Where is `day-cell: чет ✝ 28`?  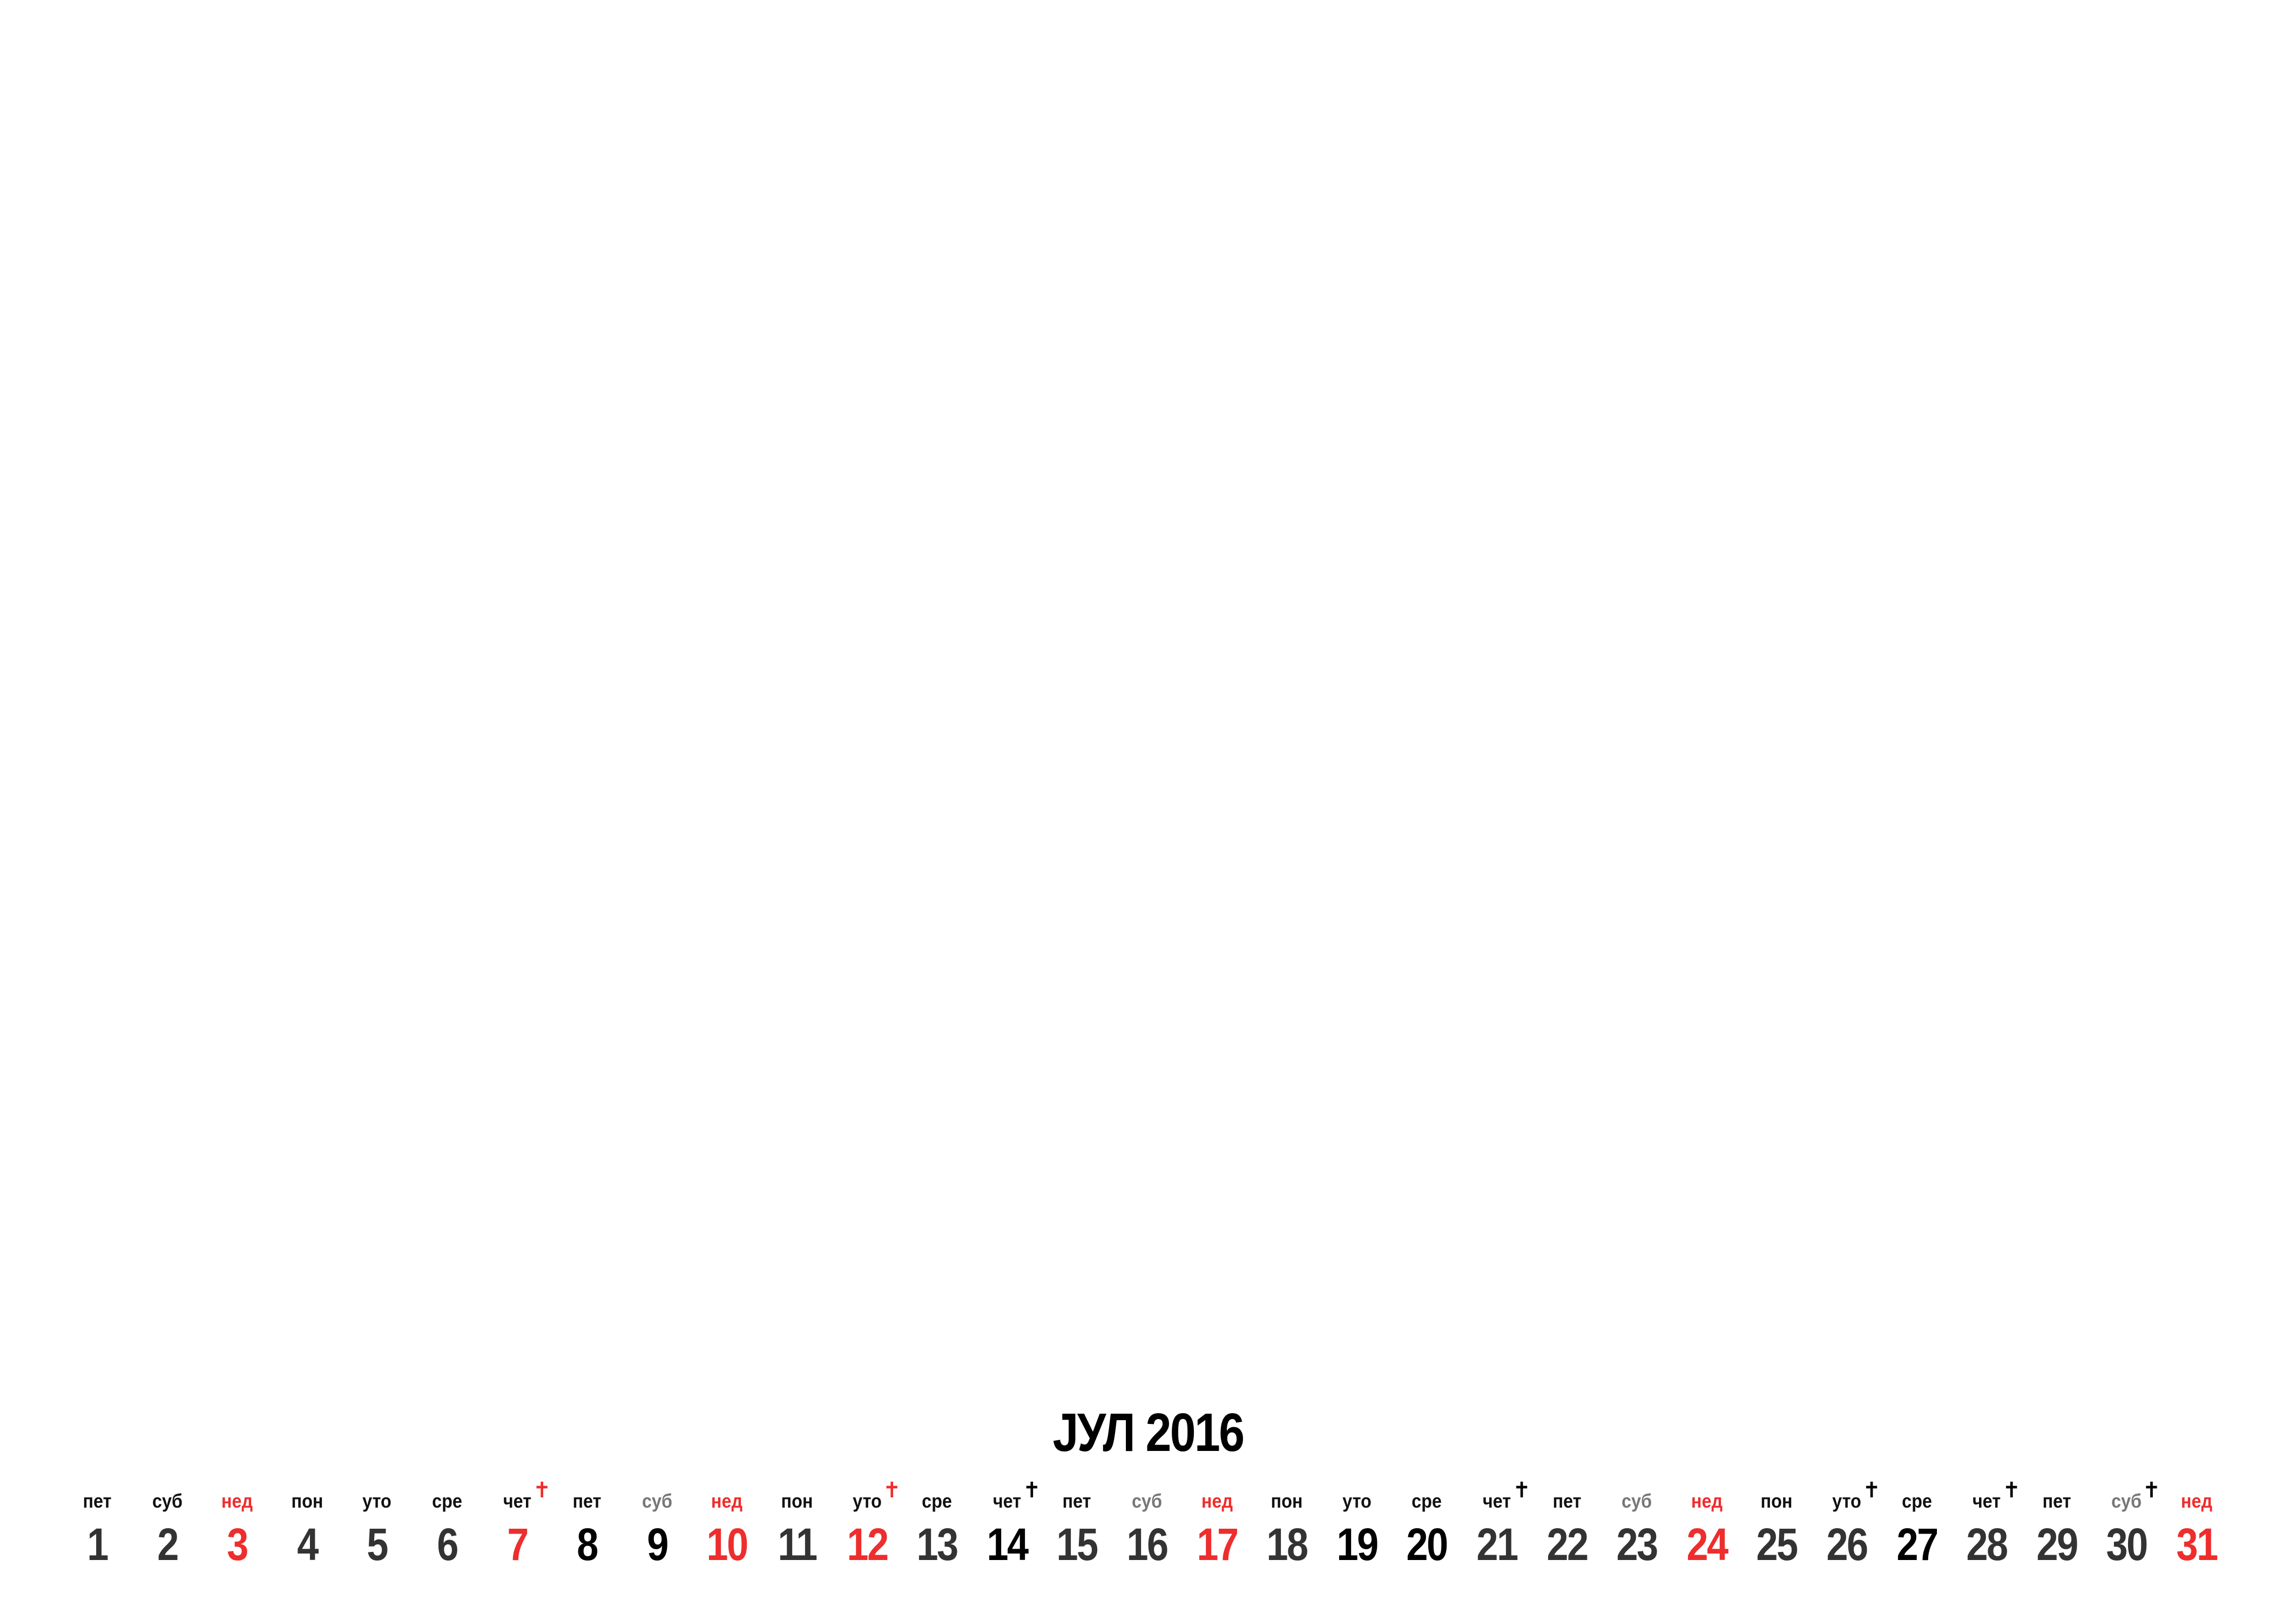
day-cell: чет ✝ 28 is located at coordinates (1987, 1533).